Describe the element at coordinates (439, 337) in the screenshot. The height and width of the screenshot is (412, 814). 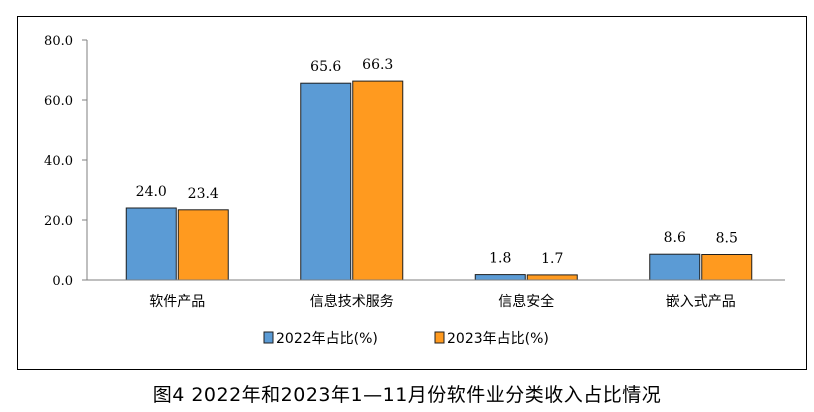
I see `legend-swatch-2023` at that location.